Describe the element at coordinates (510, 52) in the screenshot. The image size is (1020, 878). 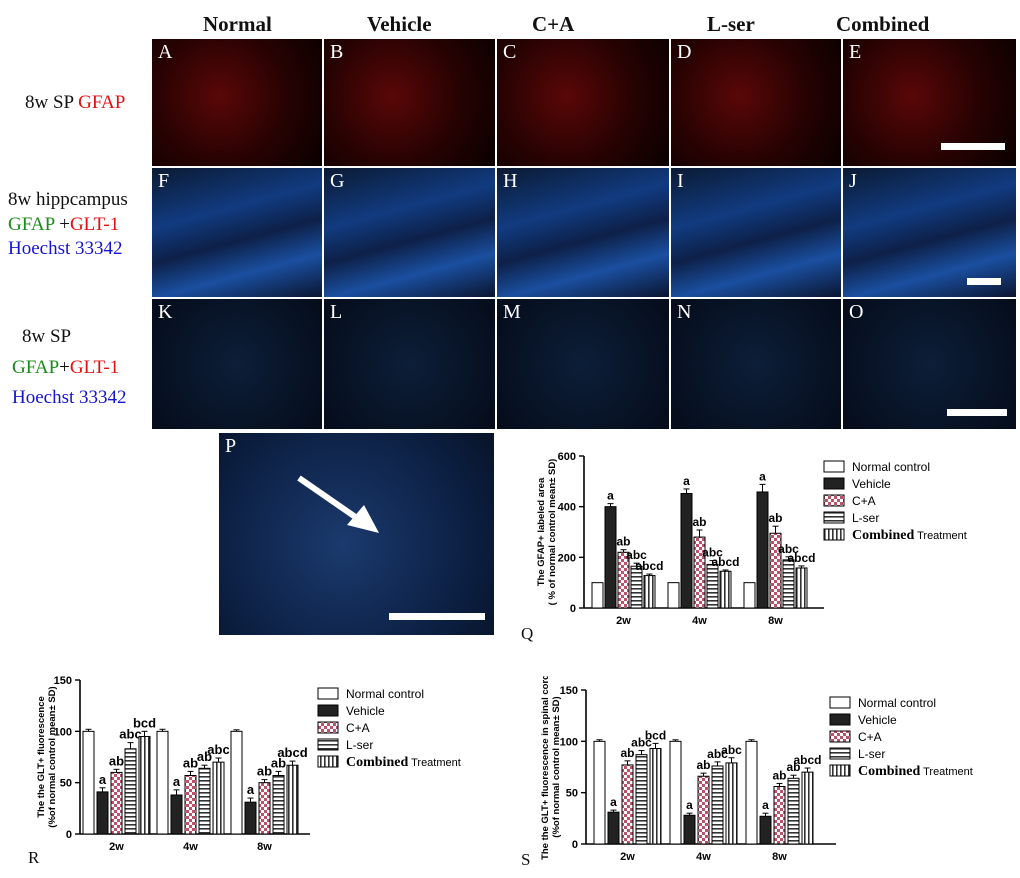
I see `panel-letter: C` at that location.